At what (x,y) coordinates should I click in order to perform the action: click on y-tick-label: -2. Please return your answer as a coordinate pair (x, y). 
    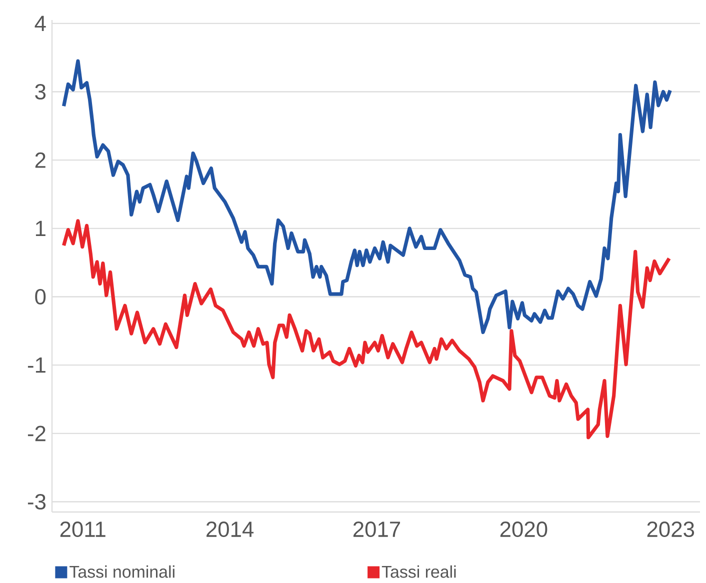
    Looking at the image, I should click on (37, 434).